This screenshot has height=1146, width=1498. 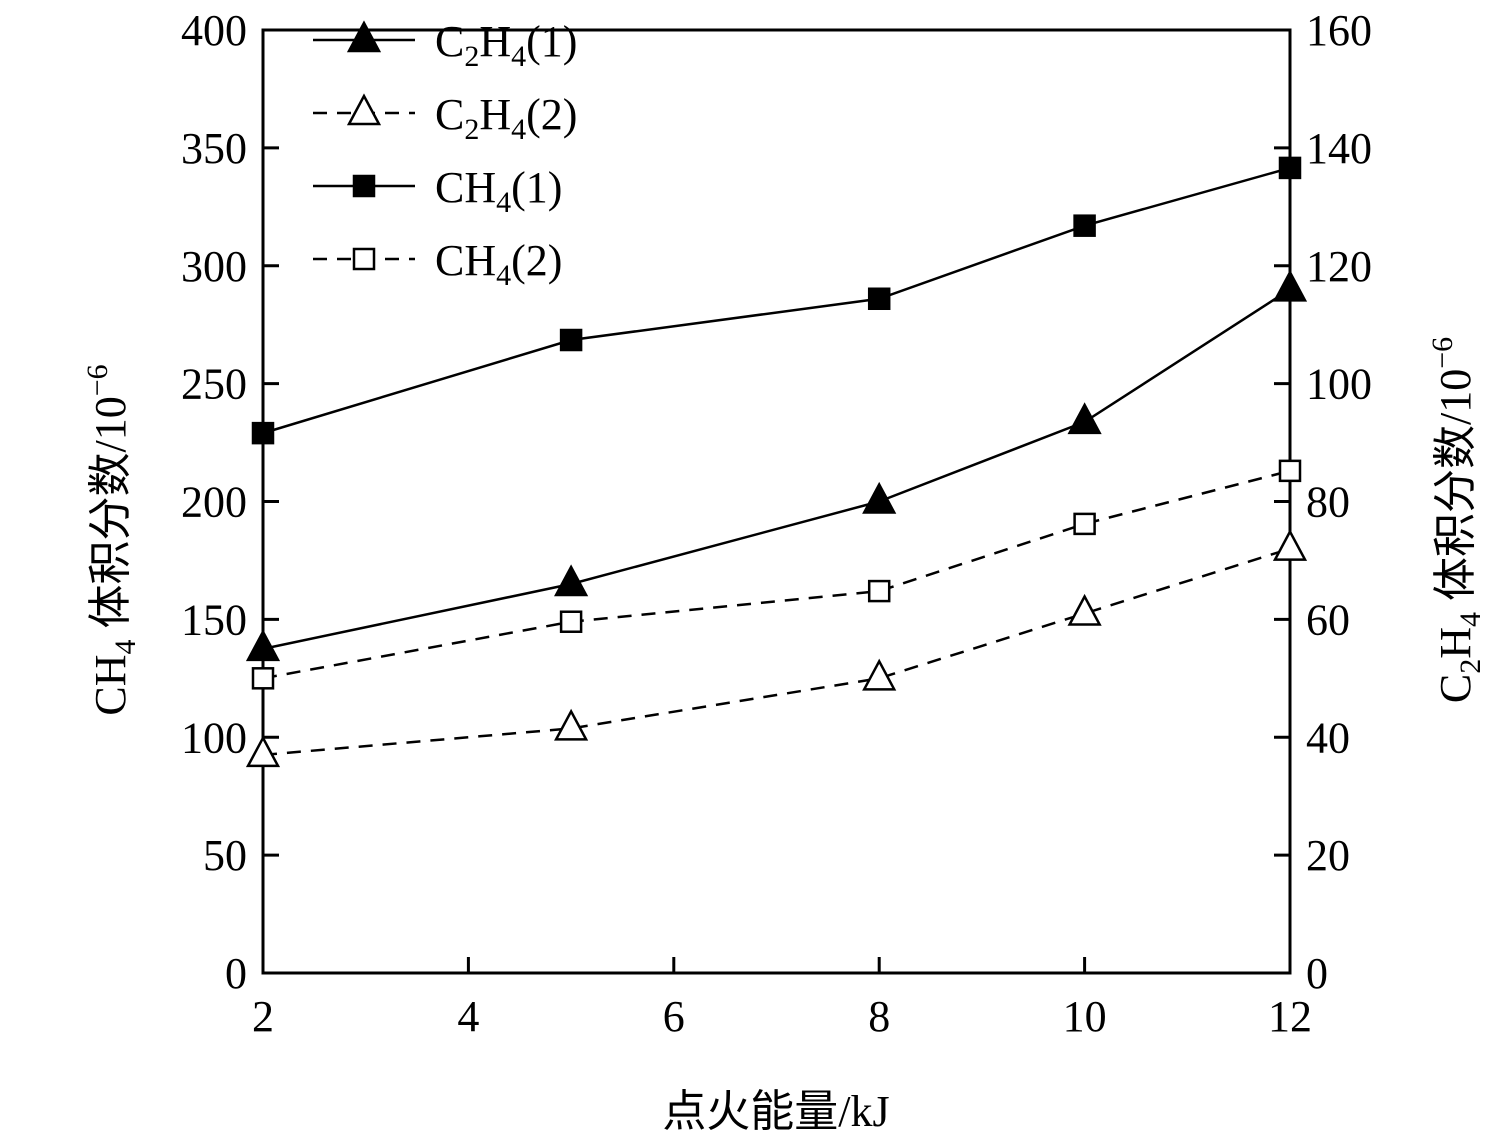 What do you see at coordinates (214, 502) in the screenshot?
I see `y-left-tick-label: 200` at bounding box center [214, 502].